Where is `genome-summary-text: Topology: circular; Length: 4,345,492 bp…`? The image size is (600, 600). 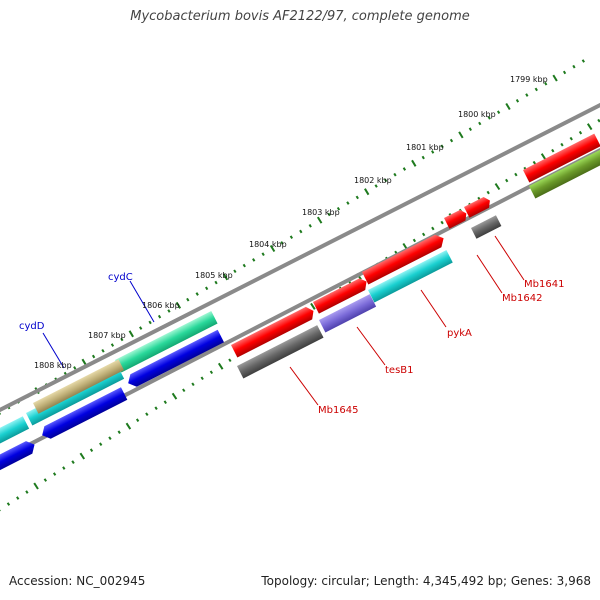 genome-summary-text: Topology: circular; Length: 4,345,492 bp… is located at coordinates (426, 581).